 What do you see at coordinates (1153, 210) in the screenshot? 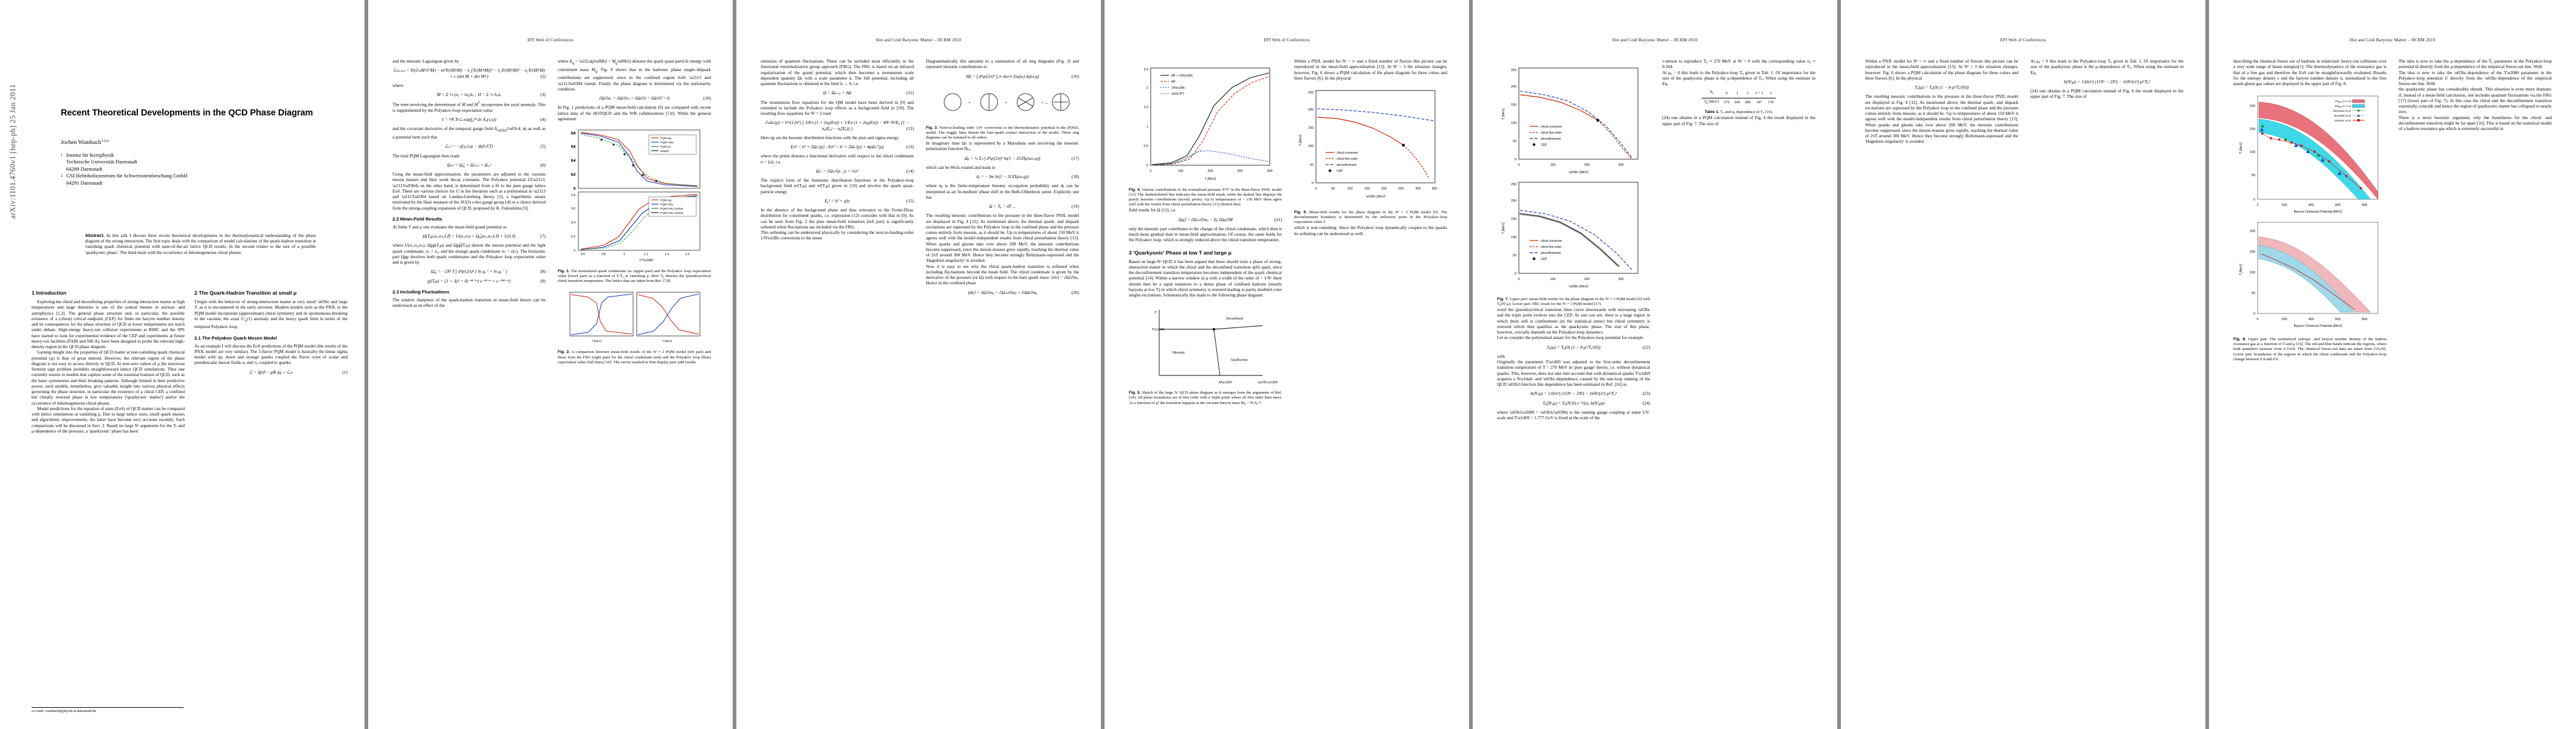
I see `paragraph: field results for Ω [11], i.e.` at bounding box center [1153, 210].